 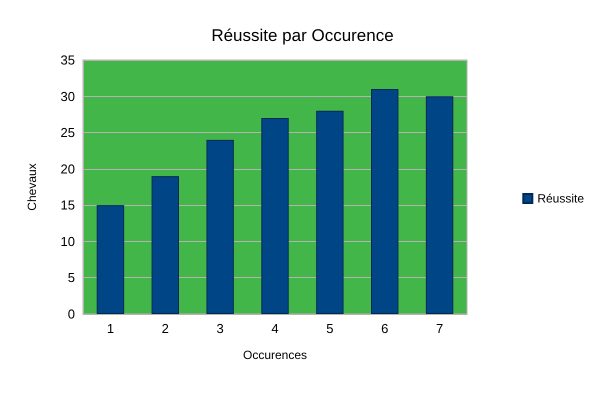 What do you see at coordinates (67, 60) in the screenshot?
I see `y-tick-label: 35` at bounding box center [67, 60].